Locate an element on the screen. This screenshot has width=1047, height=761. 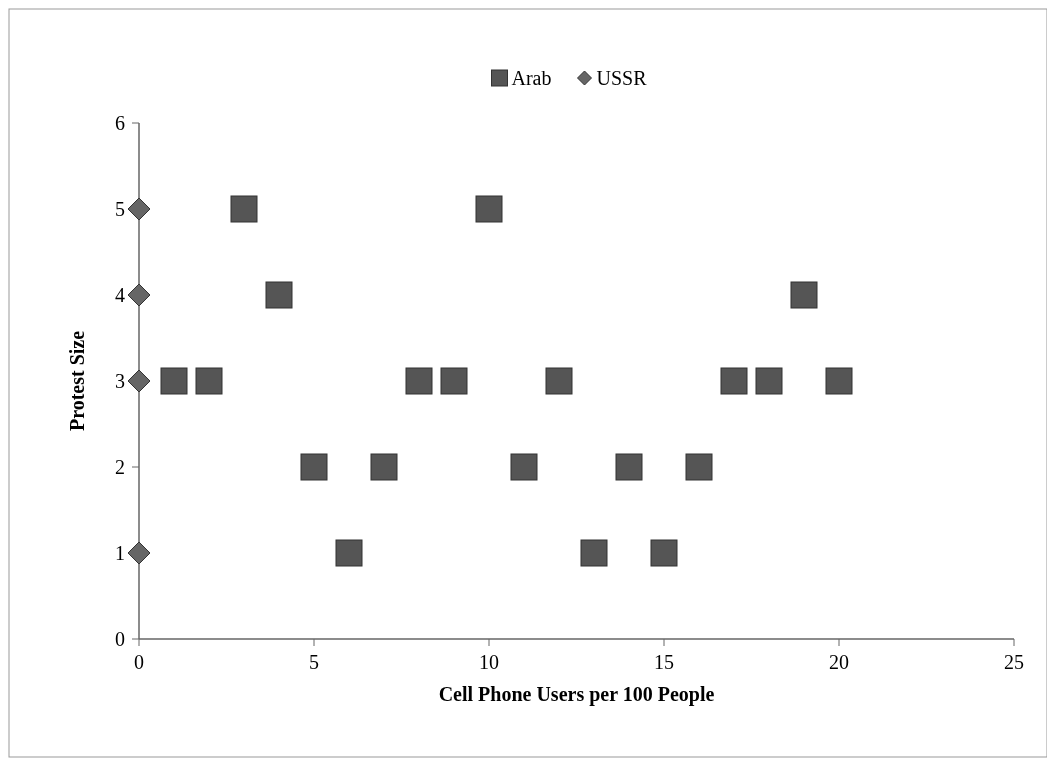
x-tick-label: 15 is located at coordinates (664, 662).